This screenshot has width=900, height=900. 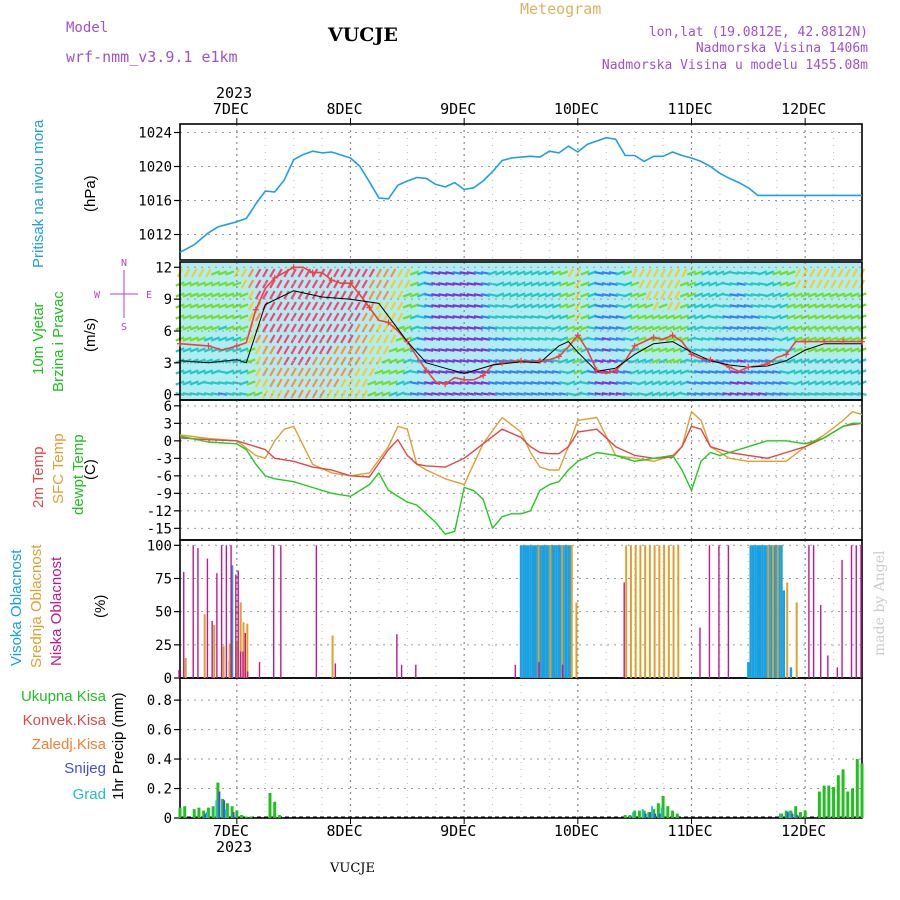 I want to click on precip-tick-label: 0.8, so click(x=159, y=701).